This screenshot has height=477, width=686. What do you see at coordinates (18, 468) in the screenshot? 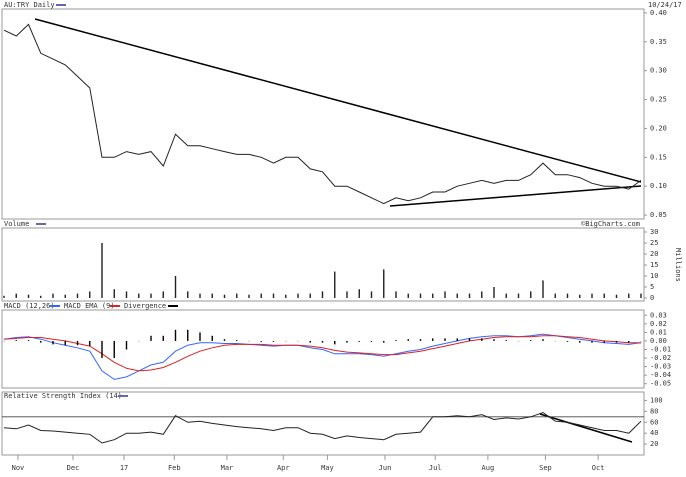
I see `x-tick-label: Nov` at bounding box center [18, 468].